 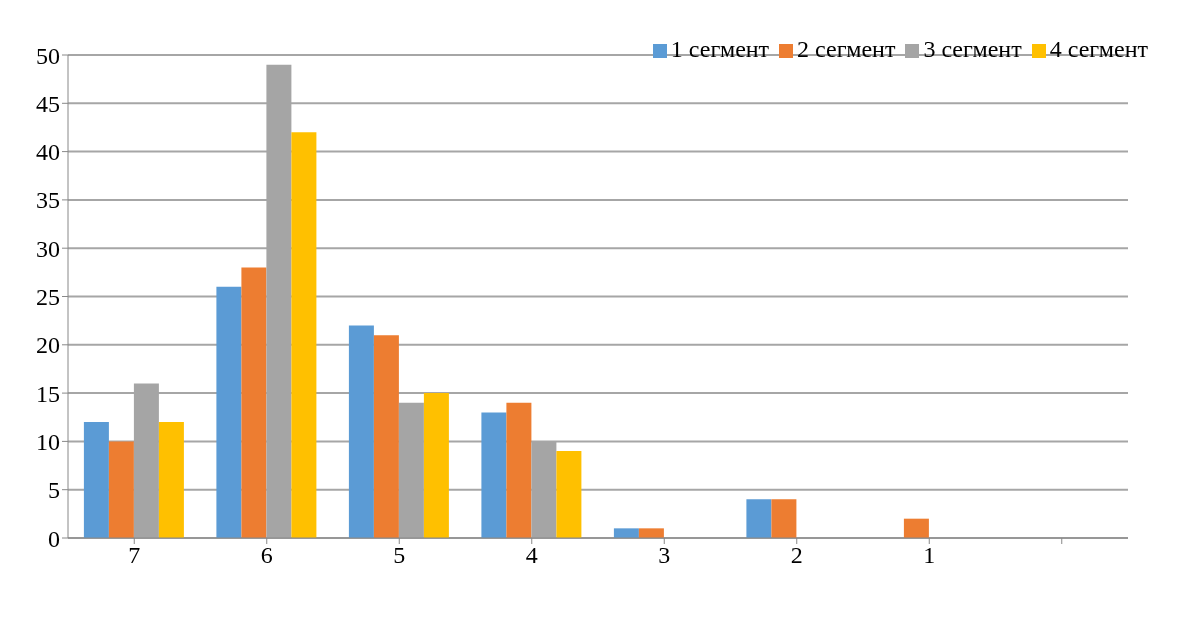 I want to click on y-tick-label: 20, so click(x=48, y=345).